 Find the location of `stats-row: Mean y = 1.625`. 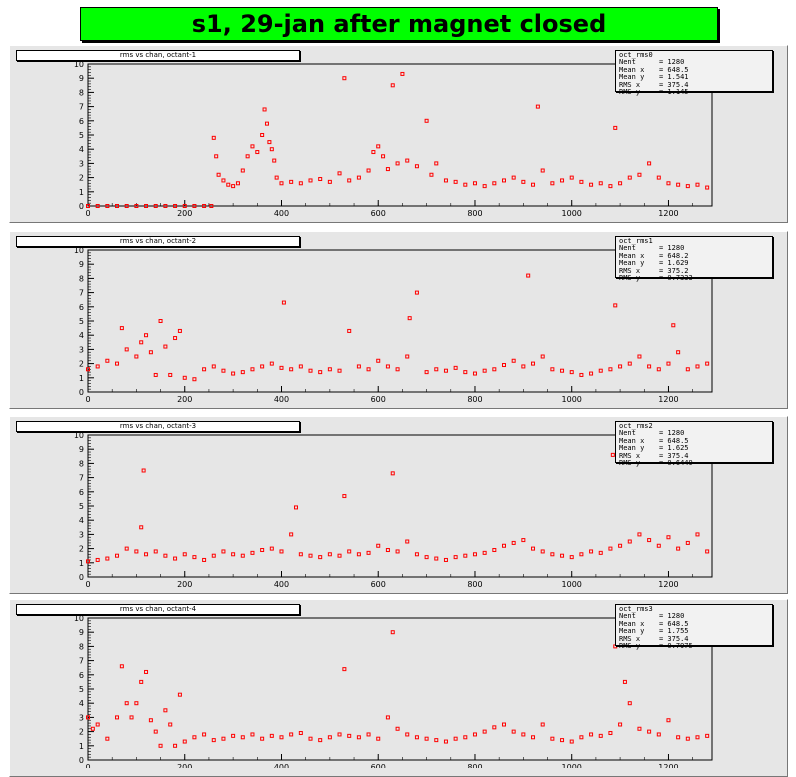

stats-row: Mean y = 1.625 is located at coordinates (694, 448).